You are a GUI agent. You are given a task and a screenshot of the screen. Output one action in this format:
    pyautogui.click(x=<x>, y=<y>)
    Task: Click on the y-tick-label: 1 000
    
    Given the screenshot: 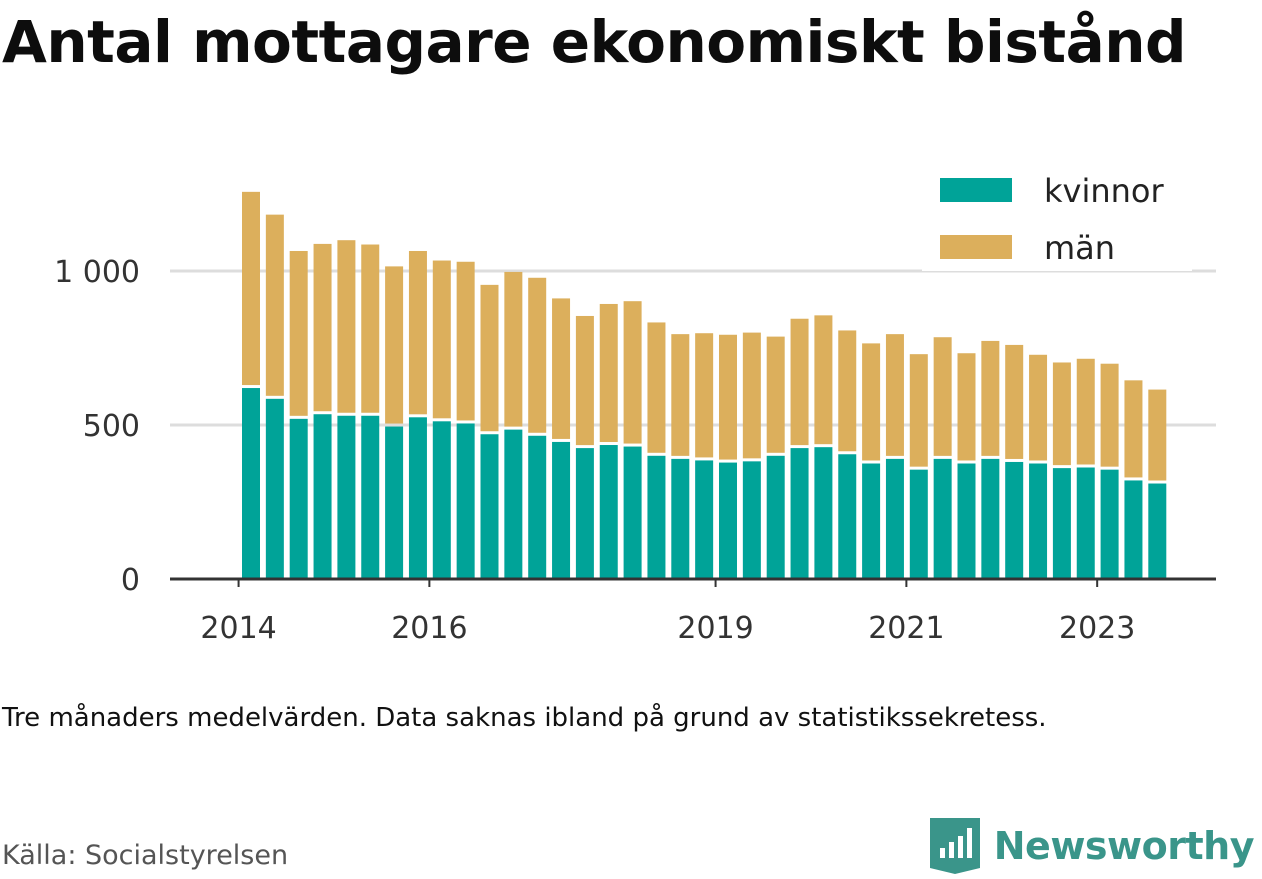 What is the action you would take?
    pyautogui.click(x=97, y=272)
    